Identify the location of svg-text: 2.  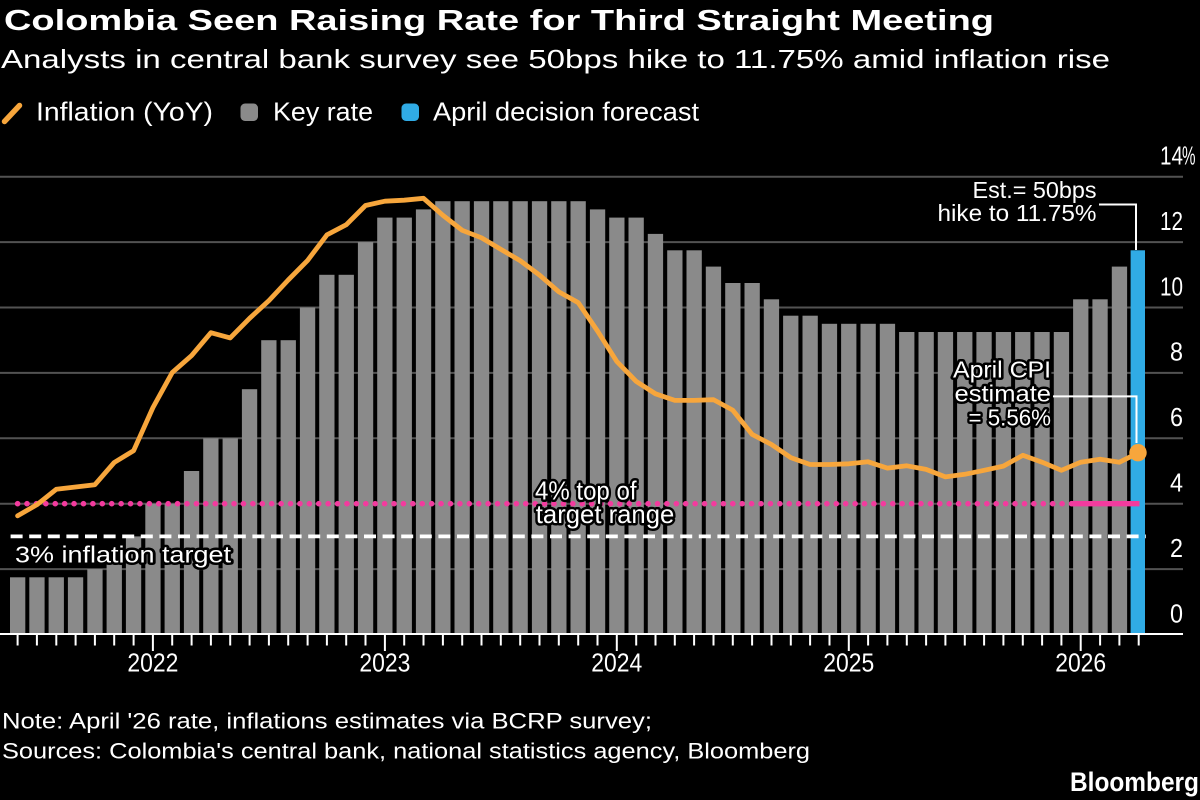
(1176, 548).